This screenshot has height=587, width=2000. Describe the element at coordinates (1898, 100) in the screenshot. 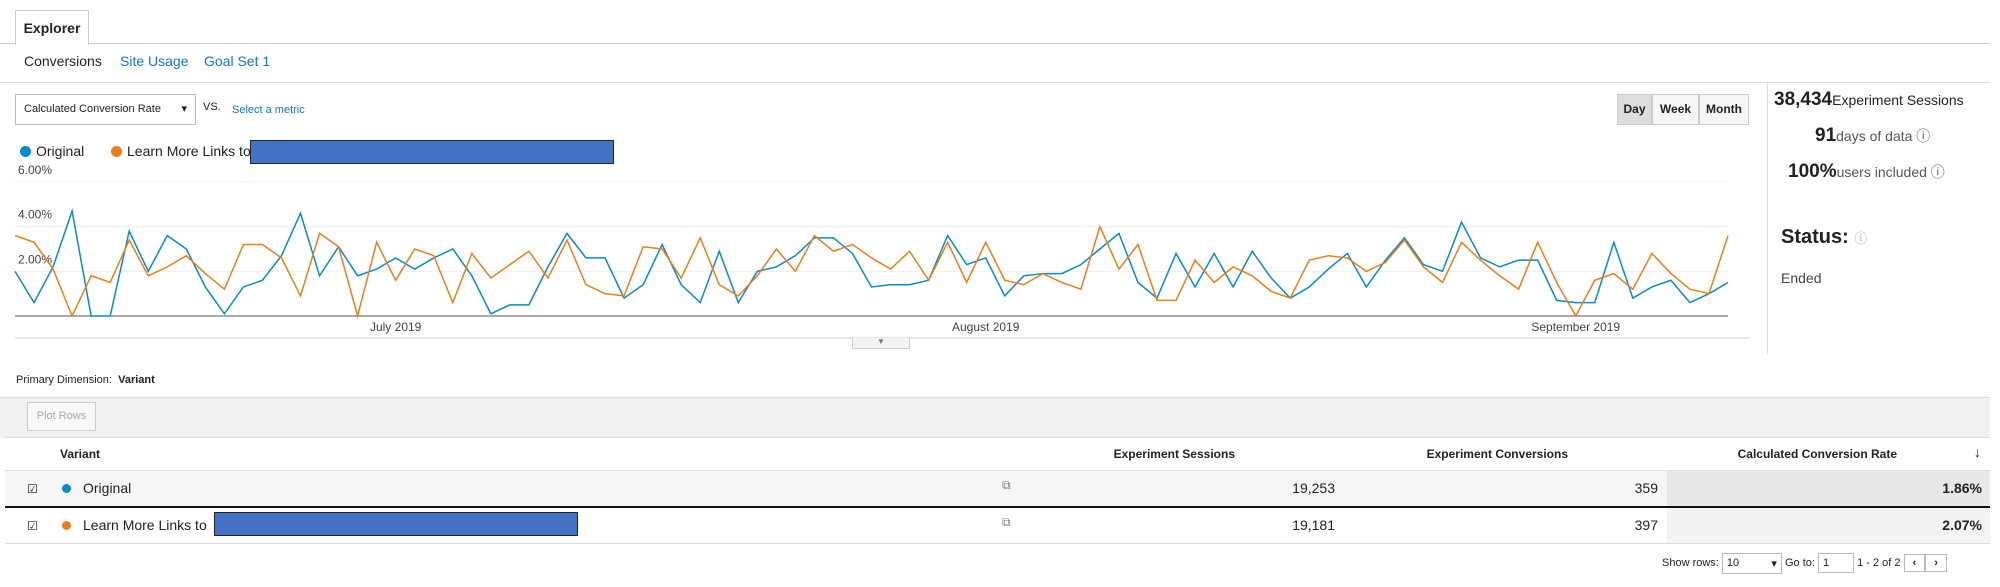

I see `stat-label: Experiment Sessions` at that location.